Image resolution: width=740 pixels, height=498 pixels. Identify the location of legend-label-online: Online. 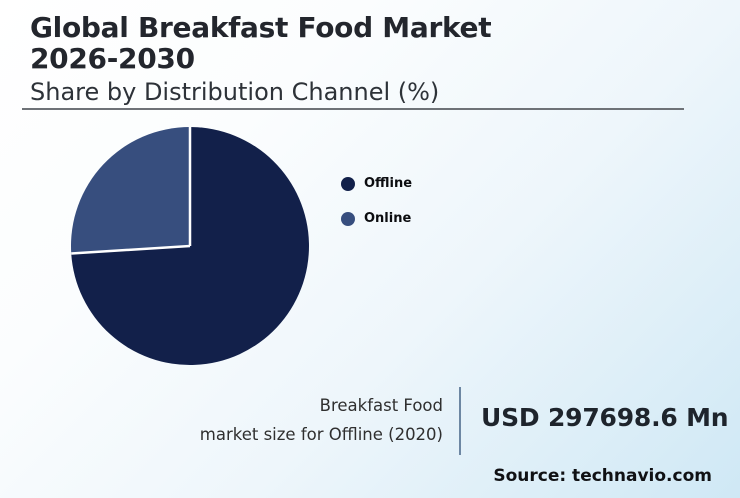
(388, 218).